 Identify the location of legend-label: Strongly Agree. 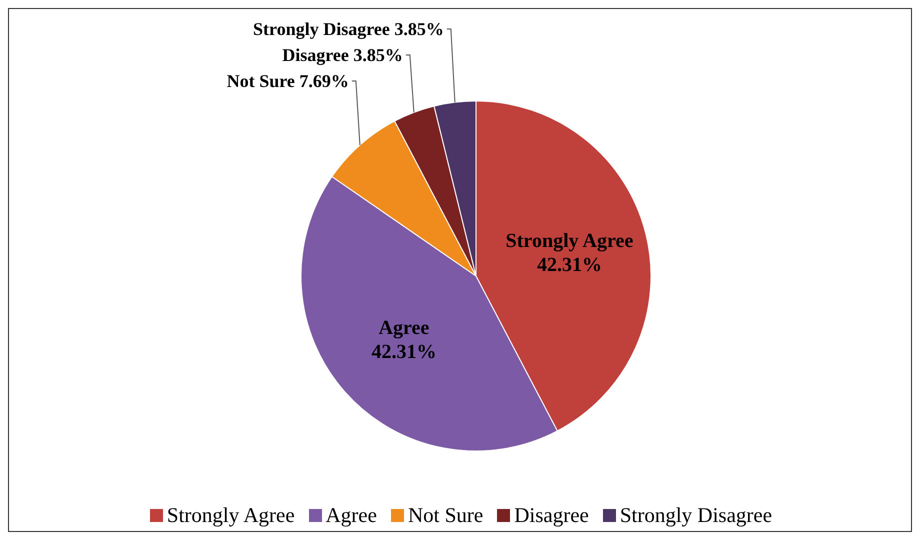
(230, 515).